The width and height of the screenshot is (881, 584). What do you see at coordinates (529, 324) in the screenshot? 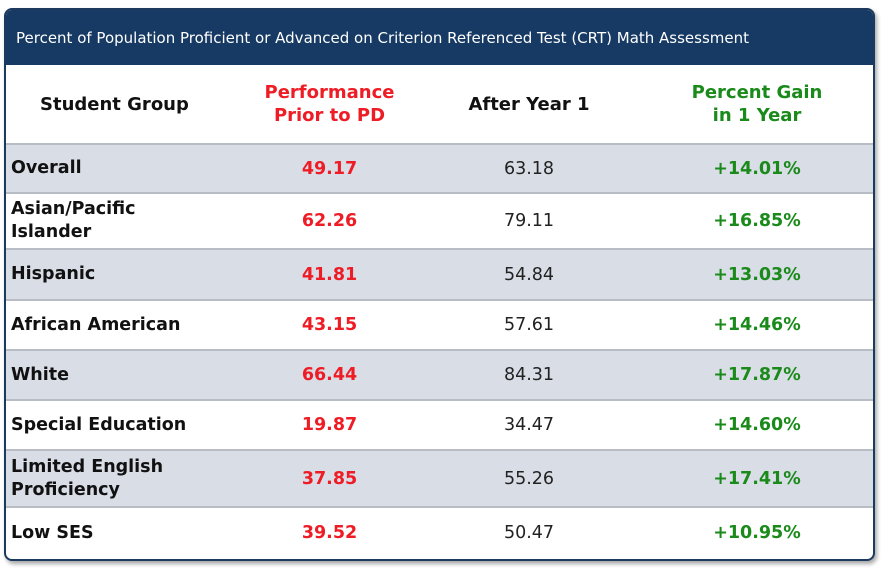
I see `cell-after-value: 57.61` at bounding box center [529, 324].